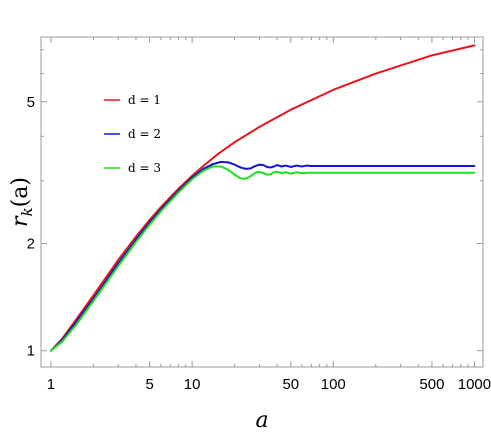 The width and height of the screenshot is (491, 436). Describe the element at coordinates (144, 134) in the screenshot. I see `legend-label: d = 2` at that location.